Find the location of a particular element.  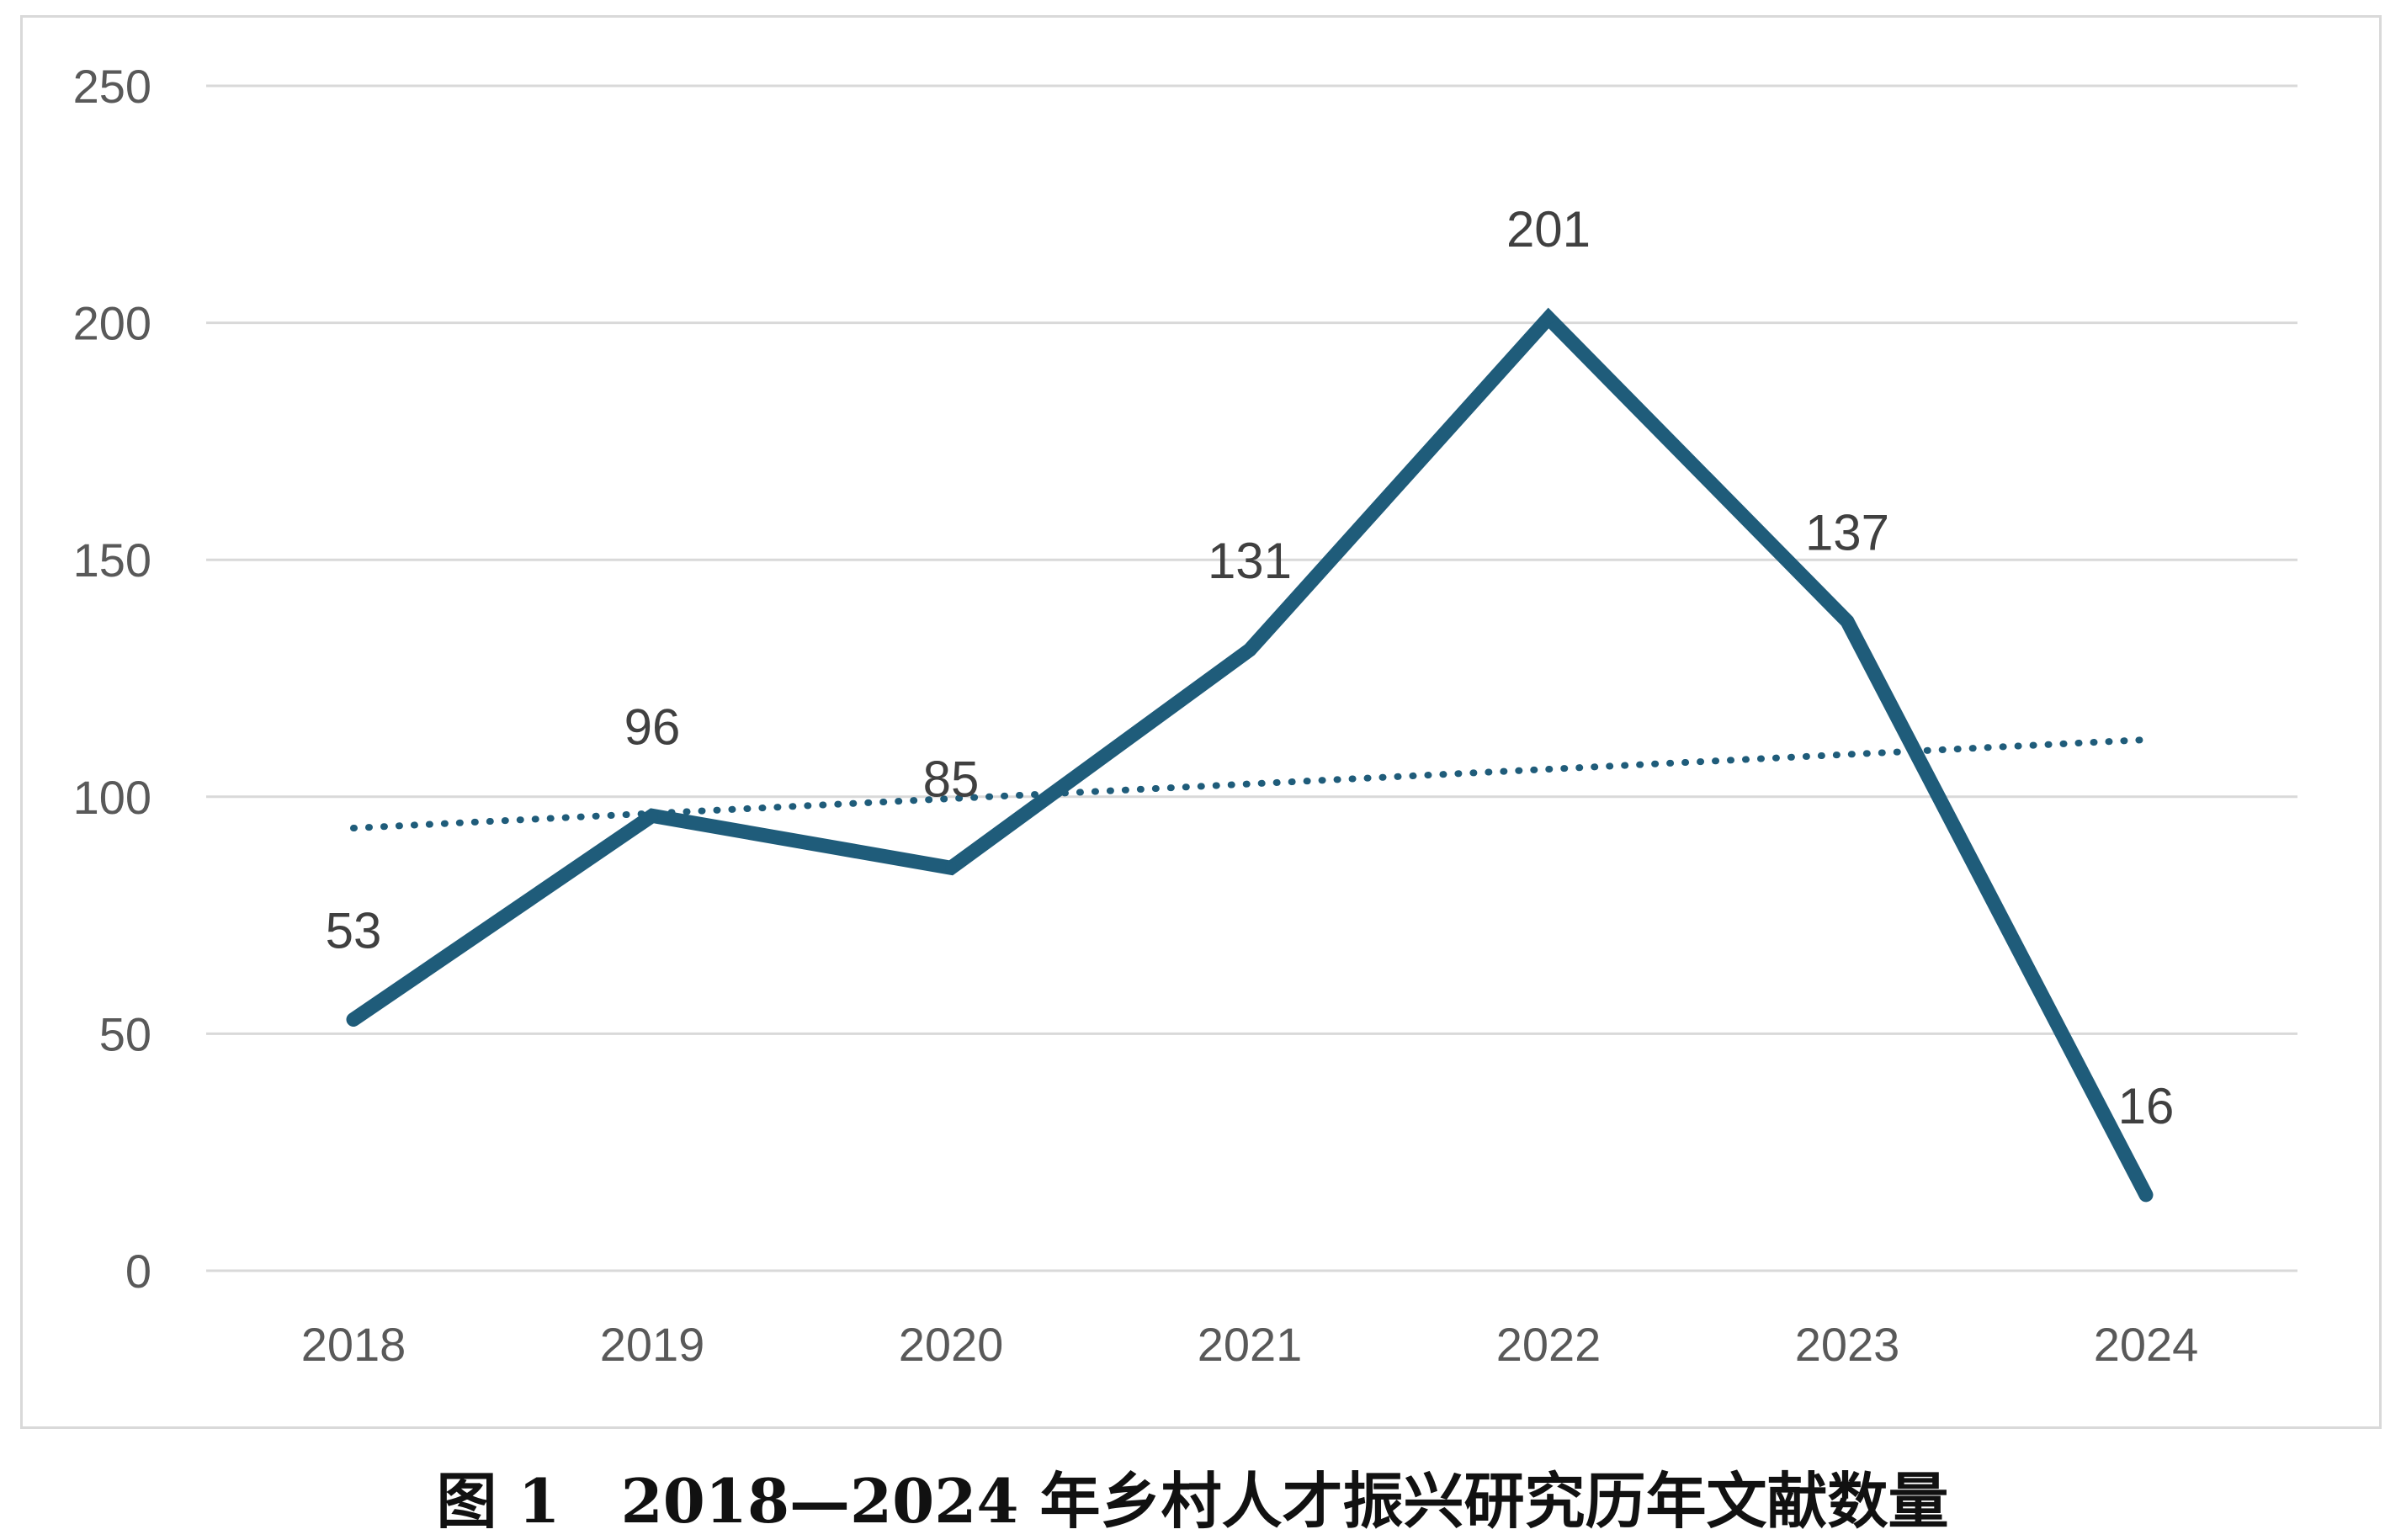

x-tick-label: 2024 is located at coordinates (2147, 1344).